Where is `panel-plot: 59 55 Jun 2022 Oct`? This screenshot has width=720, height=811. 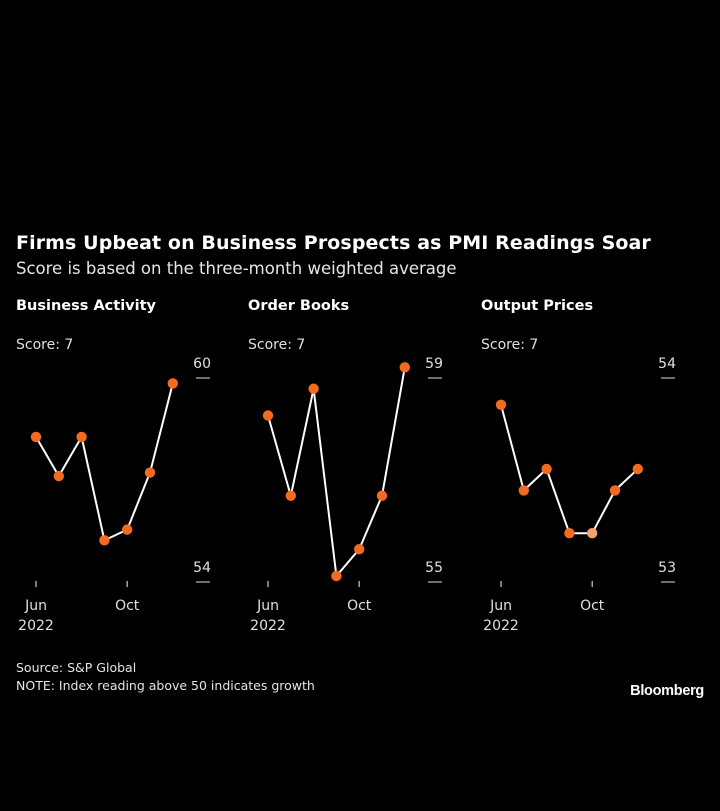 panel-plot: 59 55 Jun 2022 Oct is located at coordinates (346, 495).